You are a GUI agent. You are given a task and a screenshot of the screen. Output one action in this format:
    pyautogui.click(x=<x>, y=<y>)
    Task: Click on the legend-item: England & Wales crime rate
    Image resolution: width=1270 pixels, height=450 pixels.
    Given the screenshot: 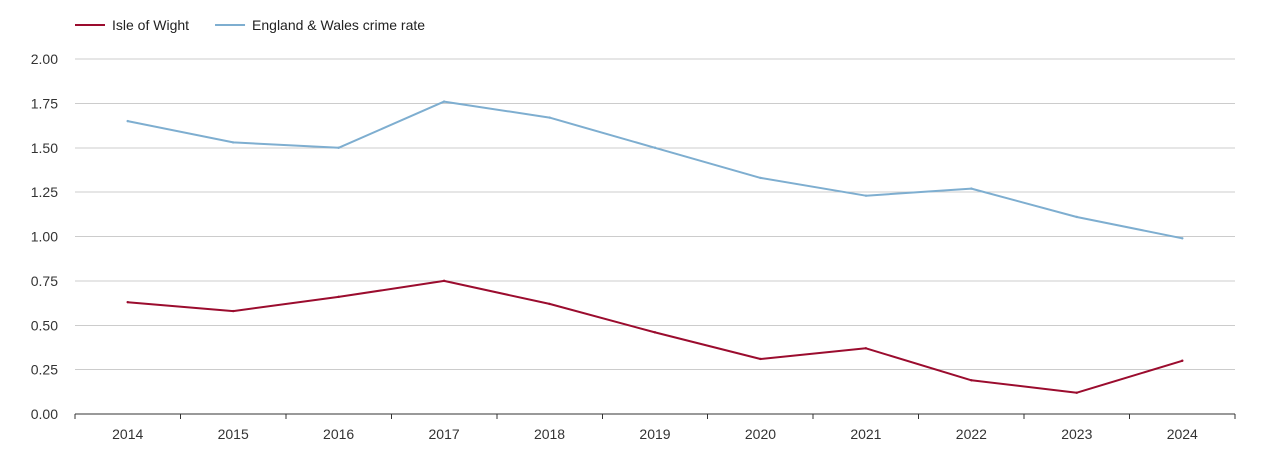 What is the action you would take?
    pyautogui.click(x=320, y=25)
    